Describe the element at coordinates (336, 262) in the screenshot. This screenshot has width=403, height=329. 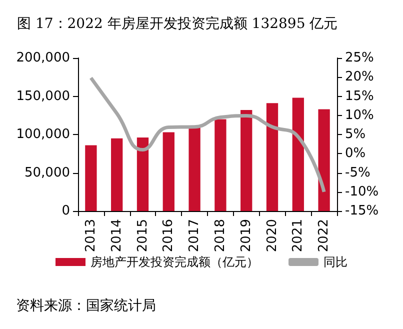
I see `legend-label: 同比` at that location.